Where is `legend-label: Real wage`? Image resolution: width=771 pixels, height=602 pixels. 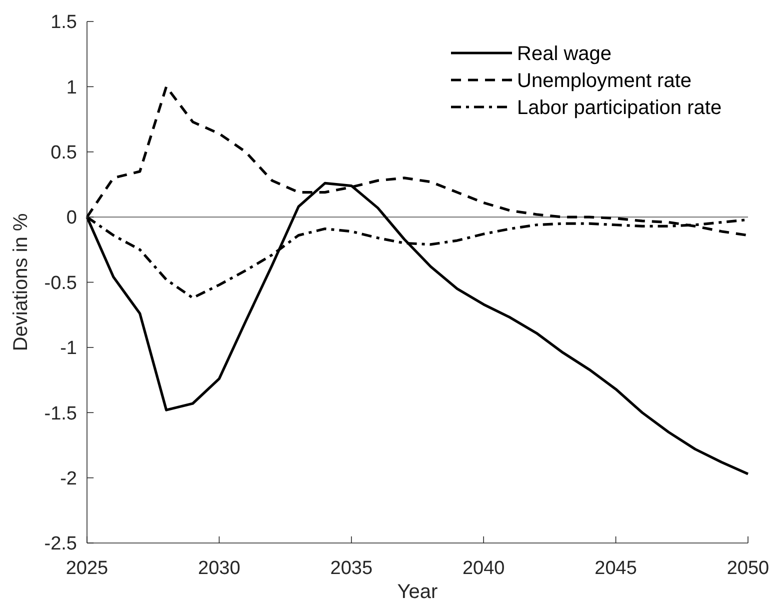
legend-label: Real wage is located at coordinates (564, 54).